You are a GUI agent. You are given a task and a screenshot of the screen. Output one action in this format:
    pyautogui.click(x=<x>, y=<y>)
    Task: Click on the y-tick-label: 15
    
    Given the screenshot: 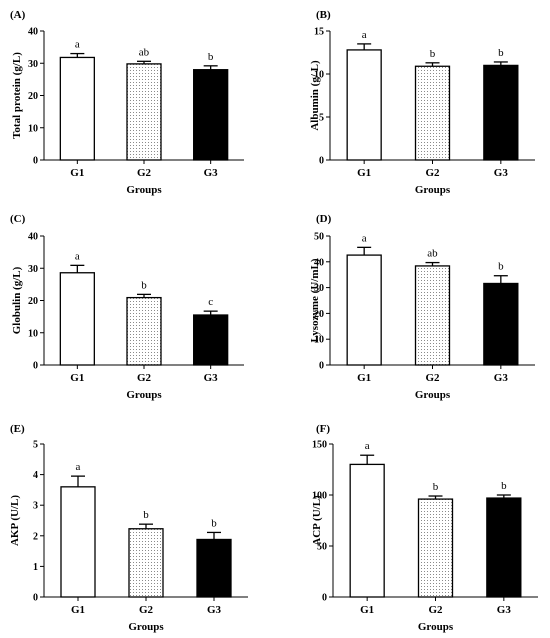 What is the action you would take?
    pyautogui.click(x=319, y=32)
    